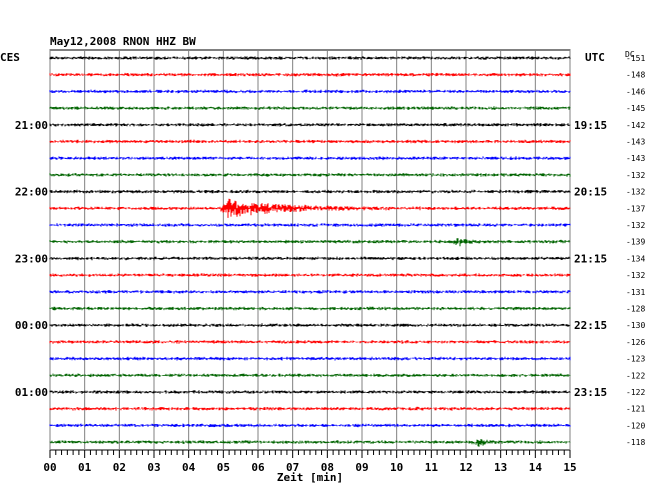 This screenshot has width=650, height=494. What do you see at coordinates (635, 58) in the screenshot?
I see `trace-offset-label: -151` at bounding box center [635, 58].